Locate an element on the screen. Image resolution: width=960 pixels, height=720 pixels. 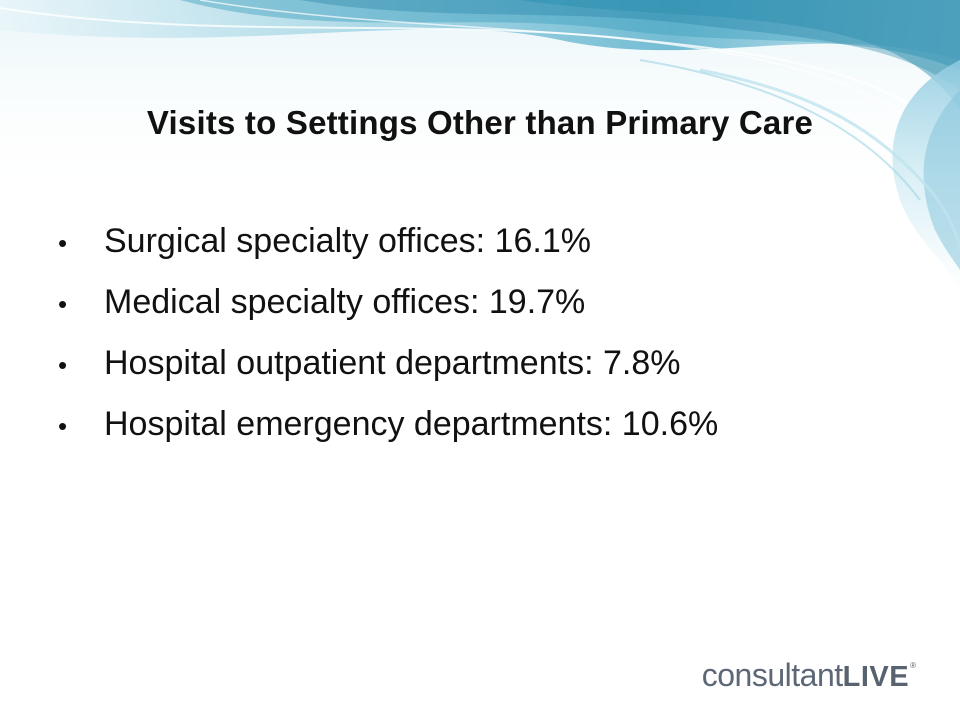
list-item: • Surgical specialty offices: 16.1% is located at coordinates (488, 252).